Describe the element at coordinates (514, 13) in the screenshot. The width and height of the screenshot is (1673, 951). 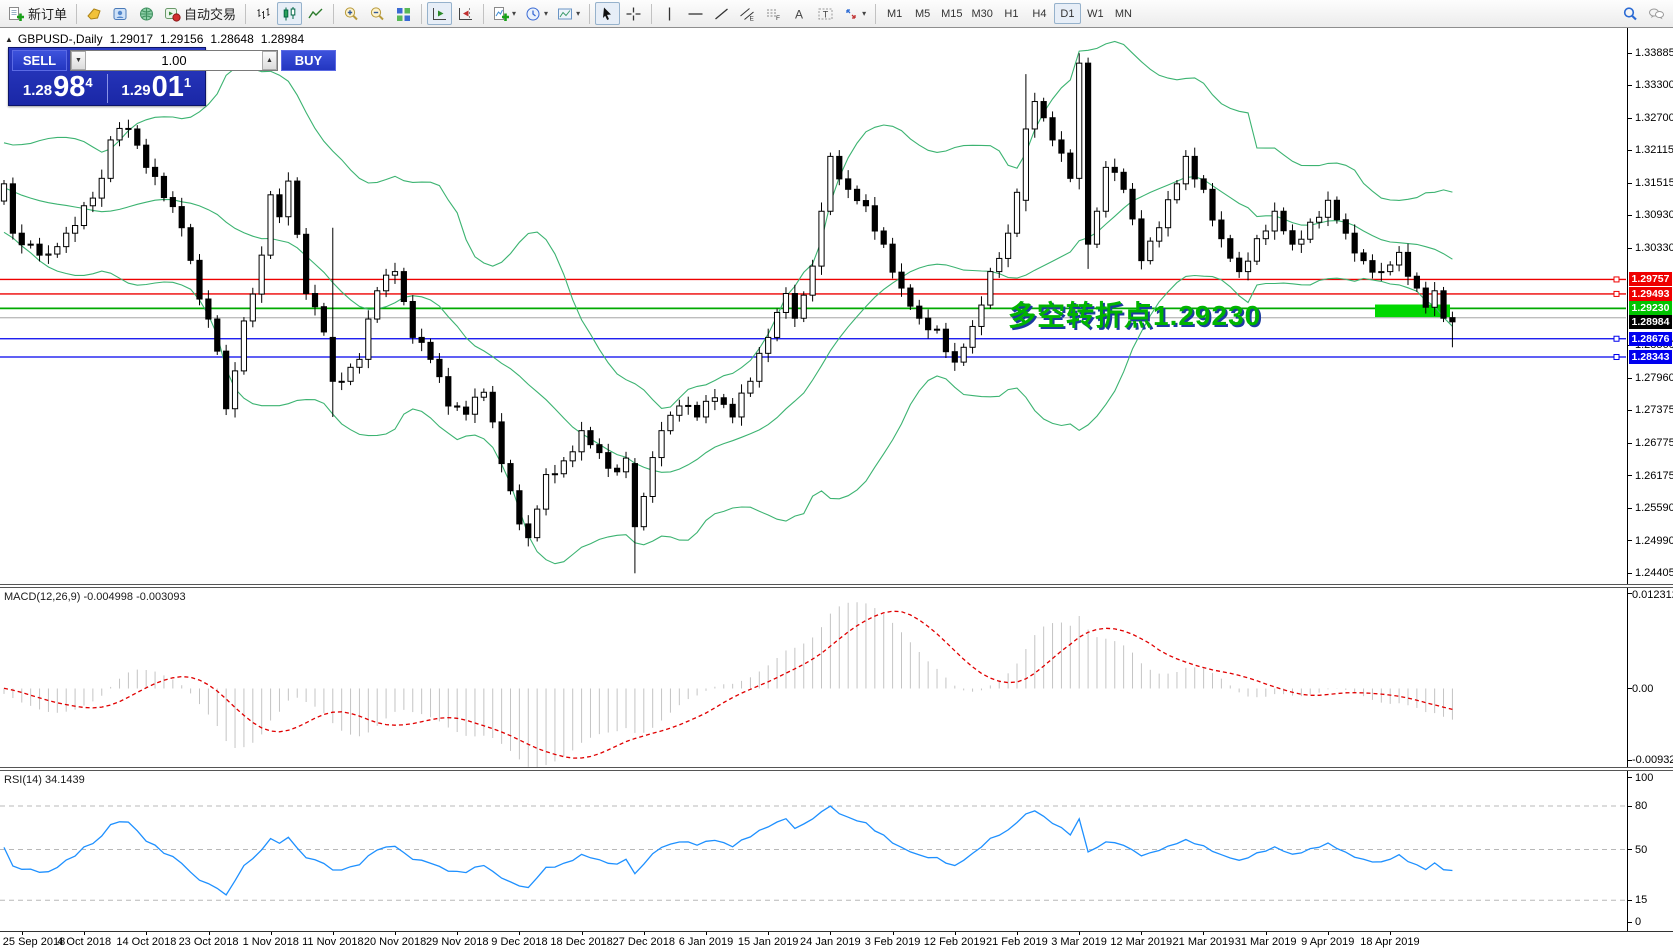
I see `indicators-dropdown-icon: ▾` at that location.